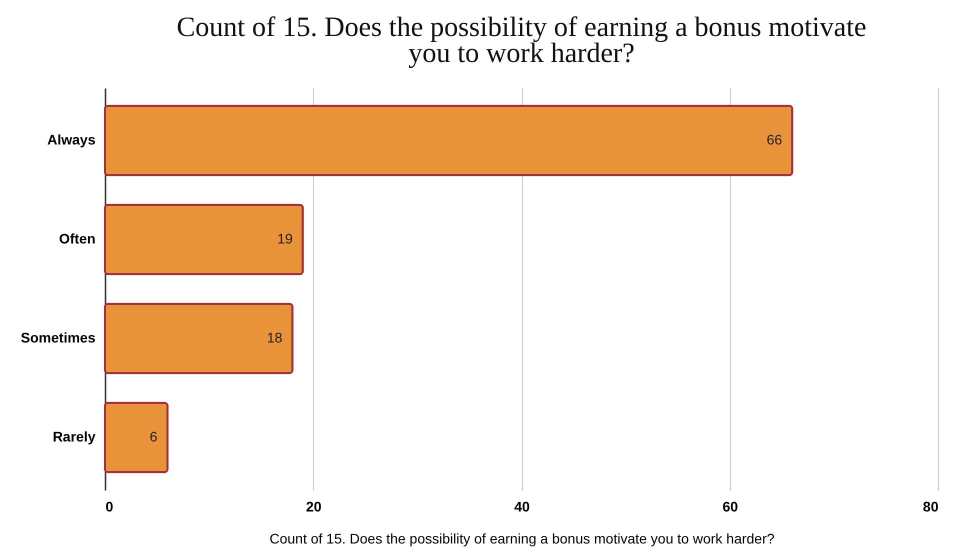  What do you see at coordinates (314, 506) in the screenshot?
I see `x-tick-label: 20` at bounding box center [314, 506].